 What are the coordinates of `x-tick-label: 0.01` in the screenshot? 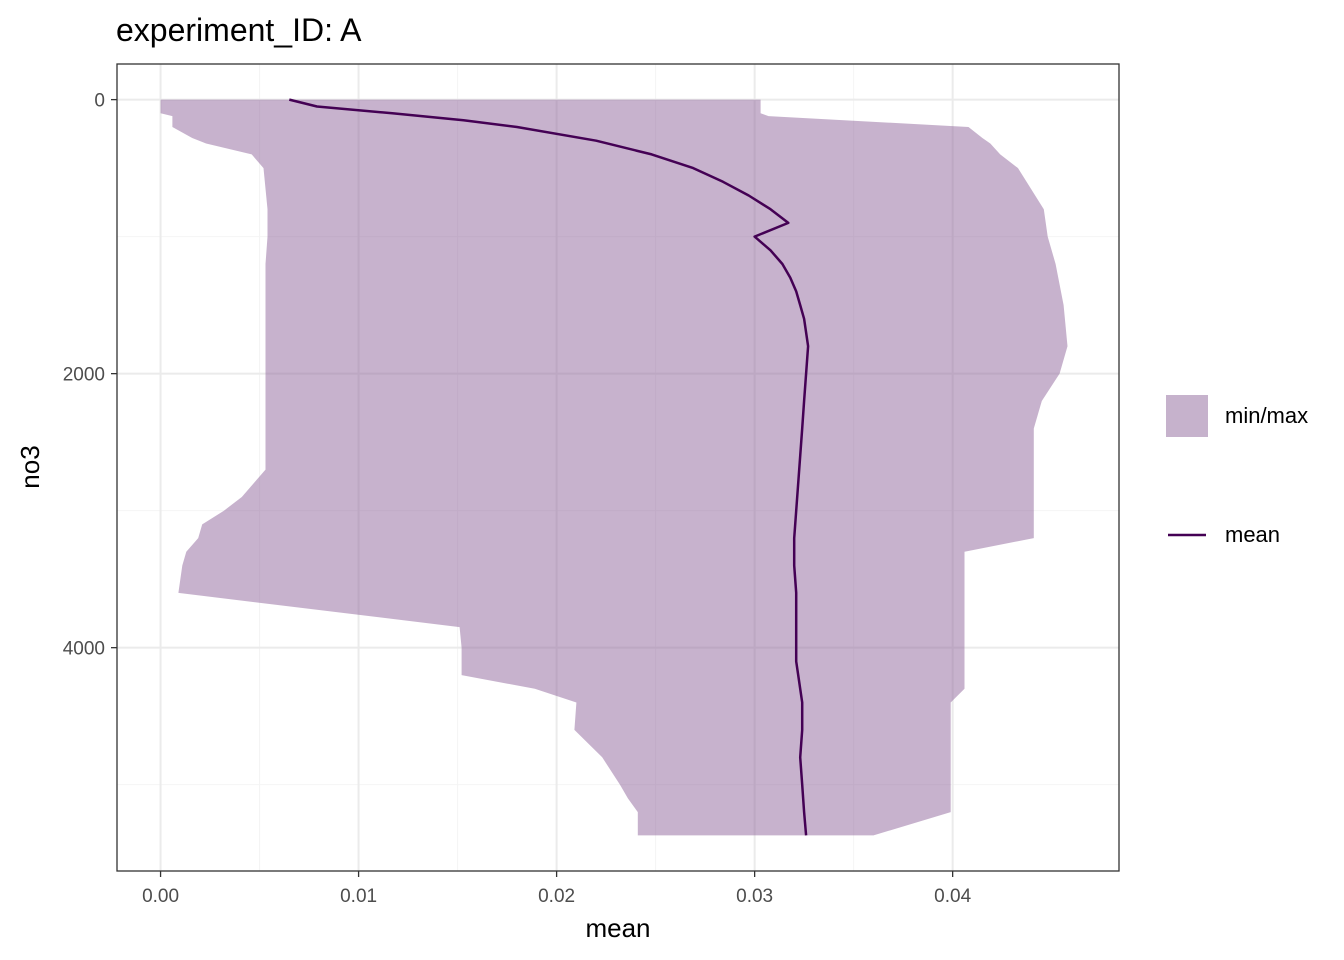 It's located at (358, 896).